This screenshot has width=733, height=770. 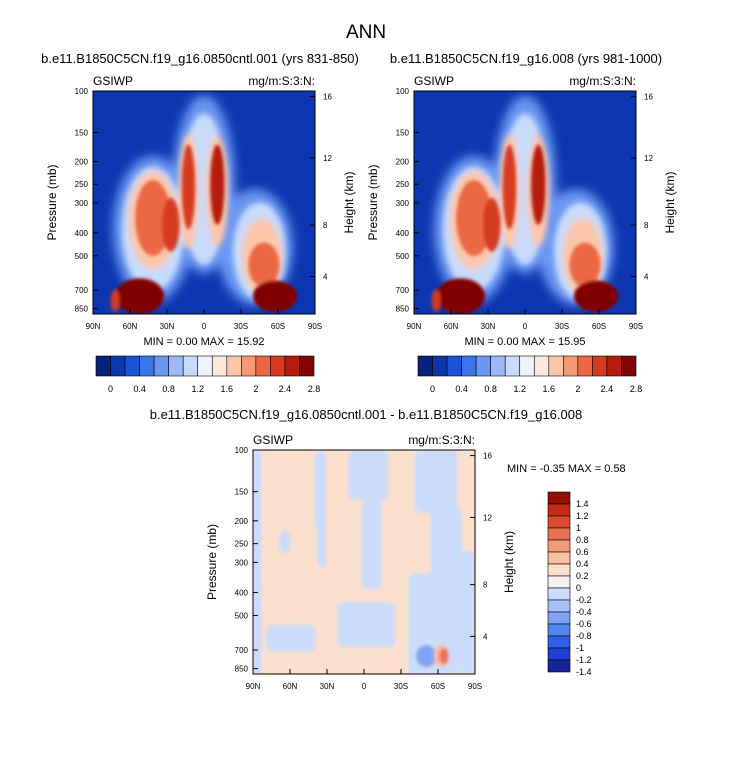 I want to click on colorbar-label: -1.2, so click(x=584, y=660).